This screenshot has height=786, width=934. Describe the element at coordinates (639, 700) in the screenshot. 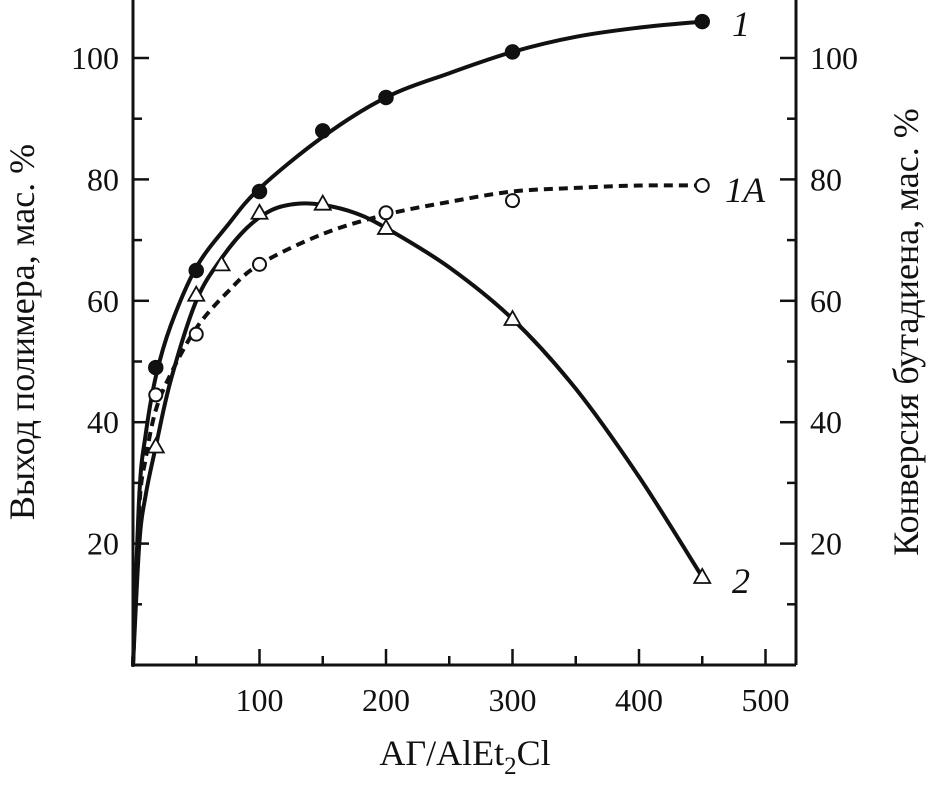

I see `x-tick-label: 400` at that location.